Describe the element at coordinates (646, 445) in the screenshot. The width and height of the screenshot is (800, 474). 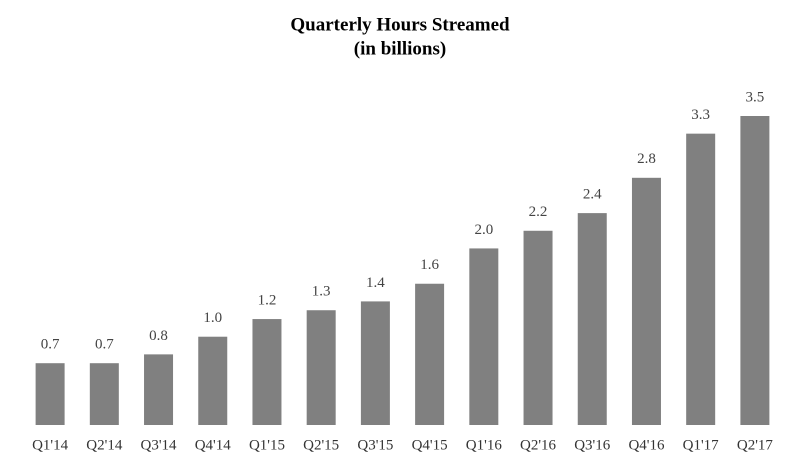
I see `x-tick-label: Q4'16` at that location.